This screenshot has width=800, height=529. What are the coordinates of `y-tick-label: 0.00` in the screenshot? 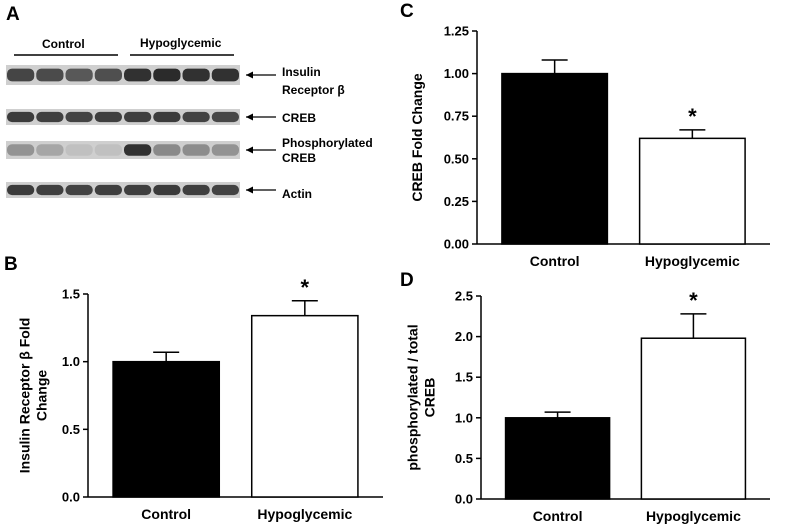 It's located at (456, 244).